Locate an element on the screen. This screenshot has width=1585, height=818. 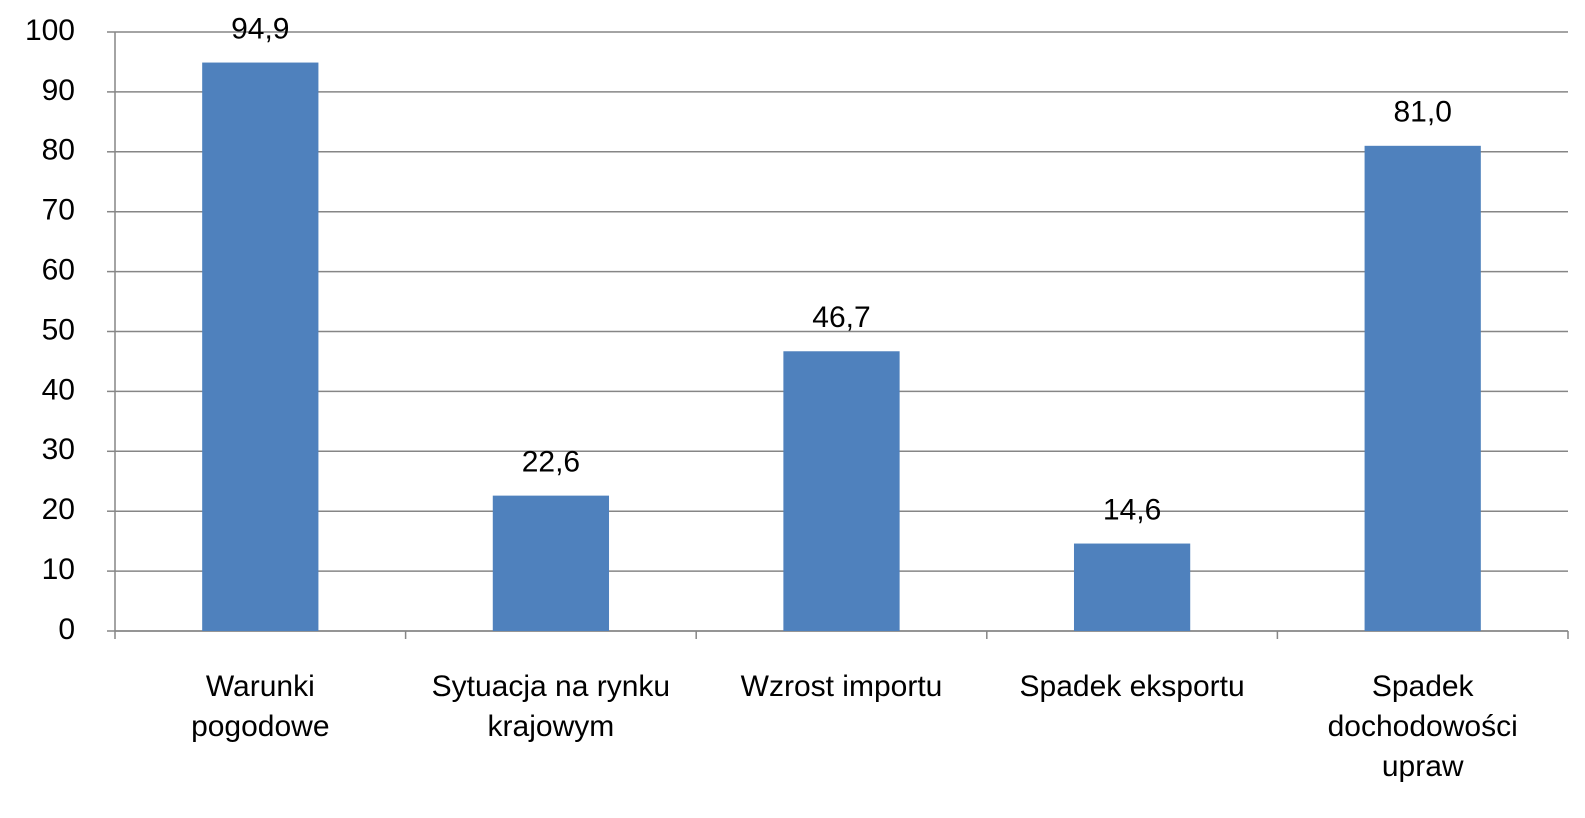
x-tick-label: Sytuacja na rynku krajowym is located at coordinates (551, 706).